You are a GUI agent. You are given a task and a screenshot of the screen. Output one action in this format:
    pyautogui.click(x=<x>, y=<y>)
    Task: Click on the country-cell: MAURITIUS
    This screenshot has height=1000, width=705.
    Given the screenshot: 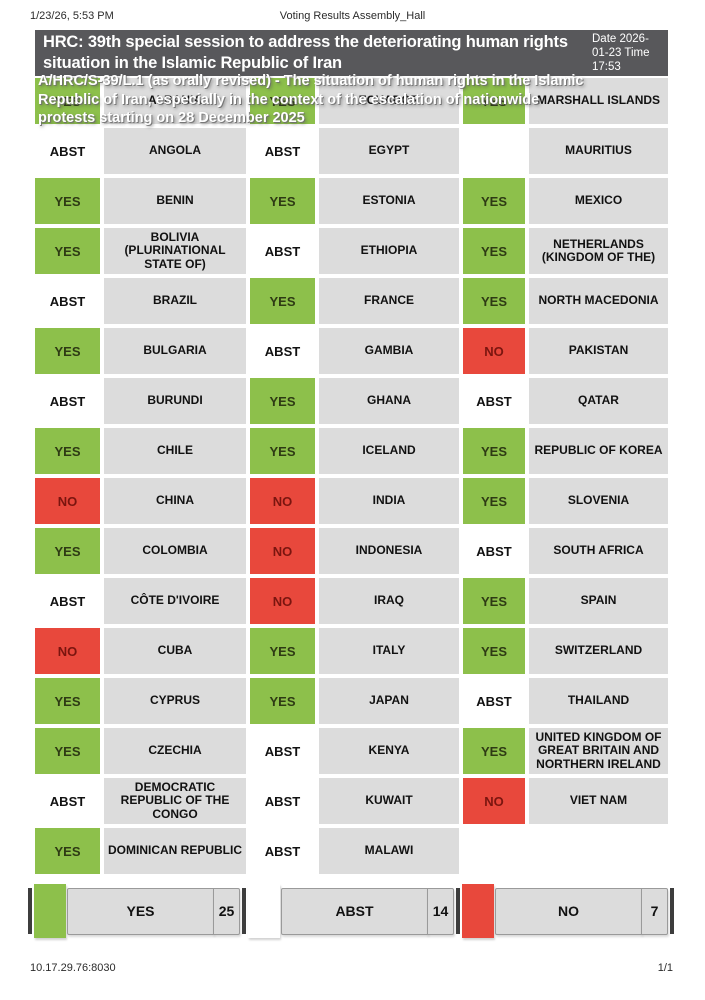 What is the action you would take?
    pyautogui.click(x=598, y=151)
    